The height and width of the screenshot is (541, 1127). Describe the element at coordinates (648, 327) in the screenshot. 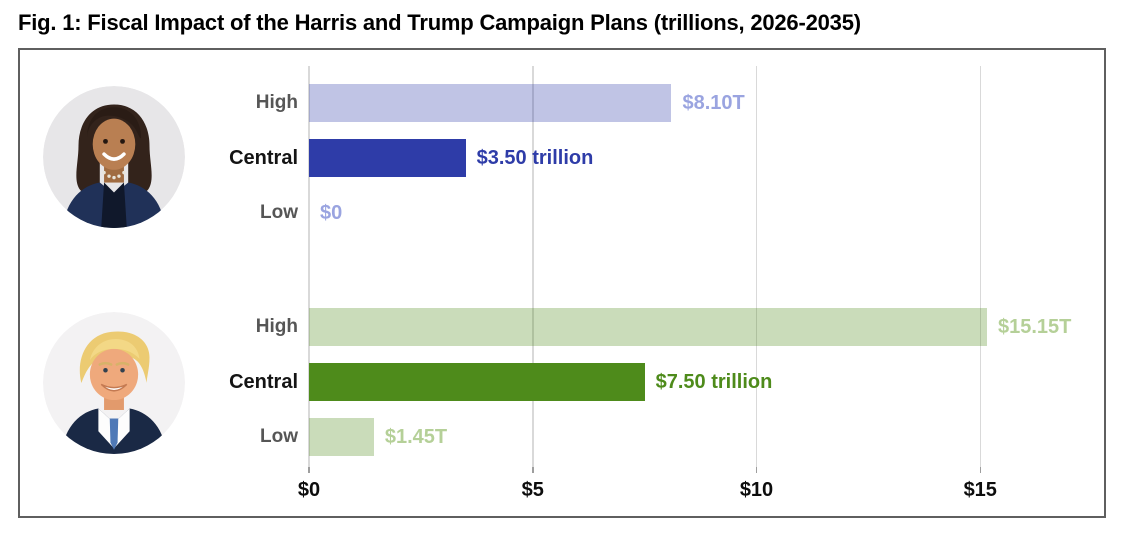

I see `bar-trump-high` at that location.